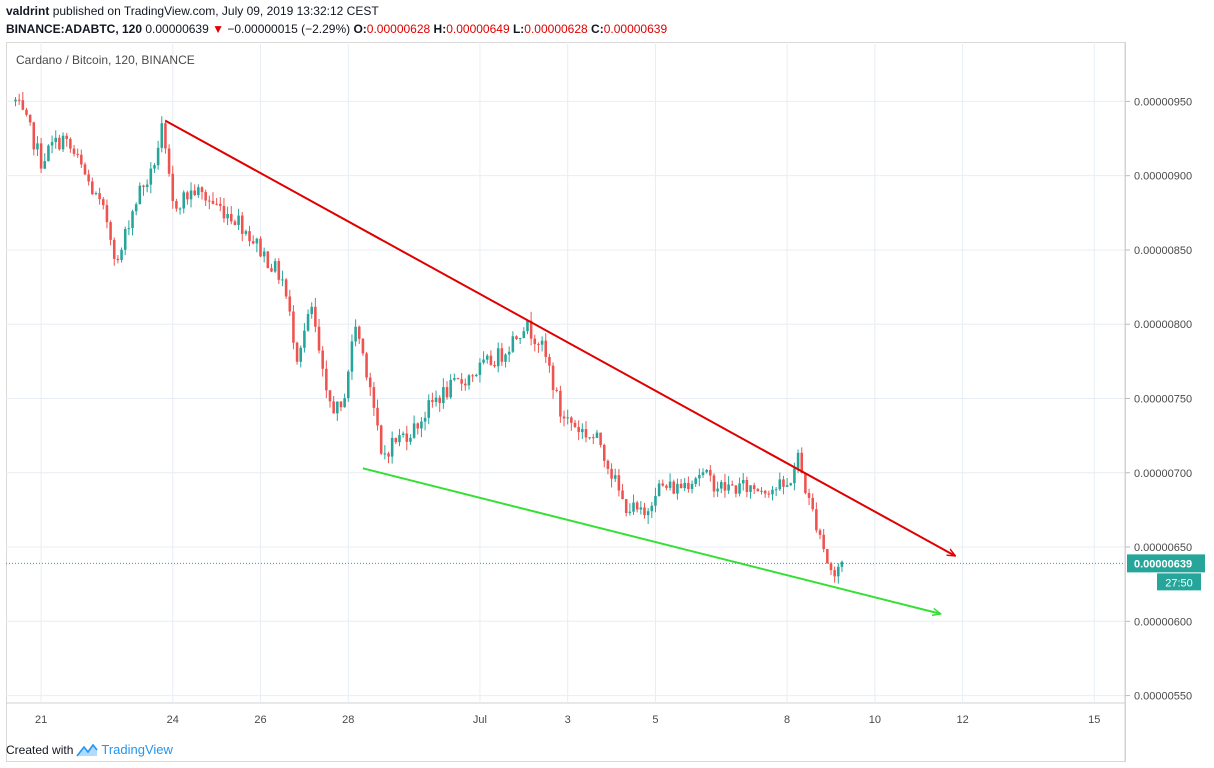 The width and height of the screenshot is (1214, 768). I want to click on y-tick-label: 0.00000900, so click(1163, 177).